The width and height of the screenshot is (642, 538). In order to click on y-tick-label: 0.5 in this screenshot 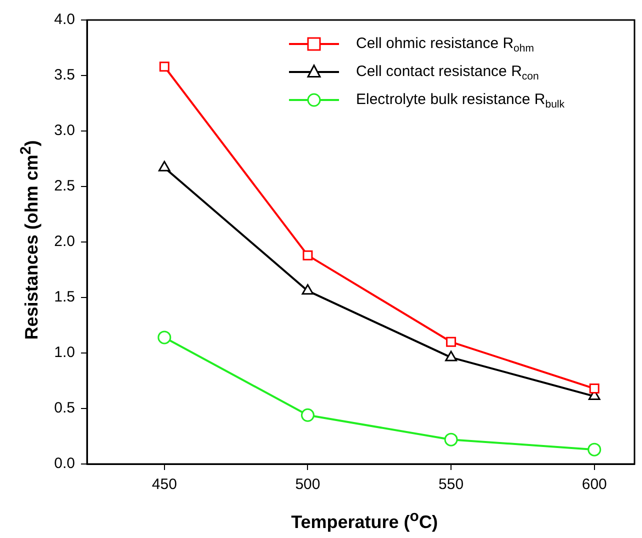, I will do `click(64, 408)`.